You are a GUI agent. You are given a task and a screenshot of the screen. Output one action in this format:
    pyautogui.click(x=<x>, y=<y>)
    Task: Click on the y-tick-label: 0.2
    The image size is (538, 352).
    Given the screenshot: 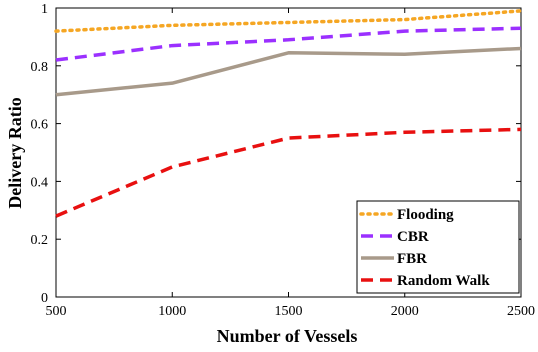 What is the action you would take?
    pyautogui.click(x=40, y=240)
    